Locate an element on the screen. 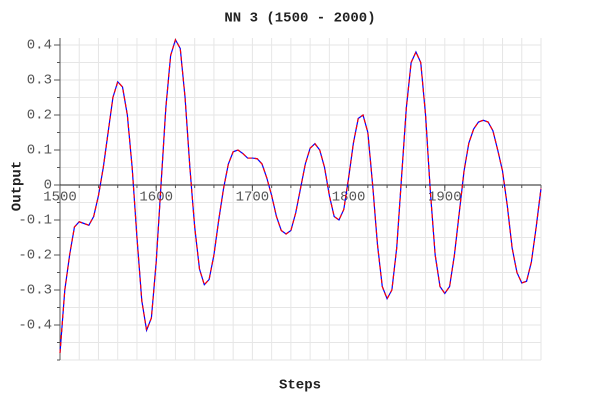 This screenshot has height=400, width=600. y-tick-label: -0.3 is located at coordinates (35, 291).